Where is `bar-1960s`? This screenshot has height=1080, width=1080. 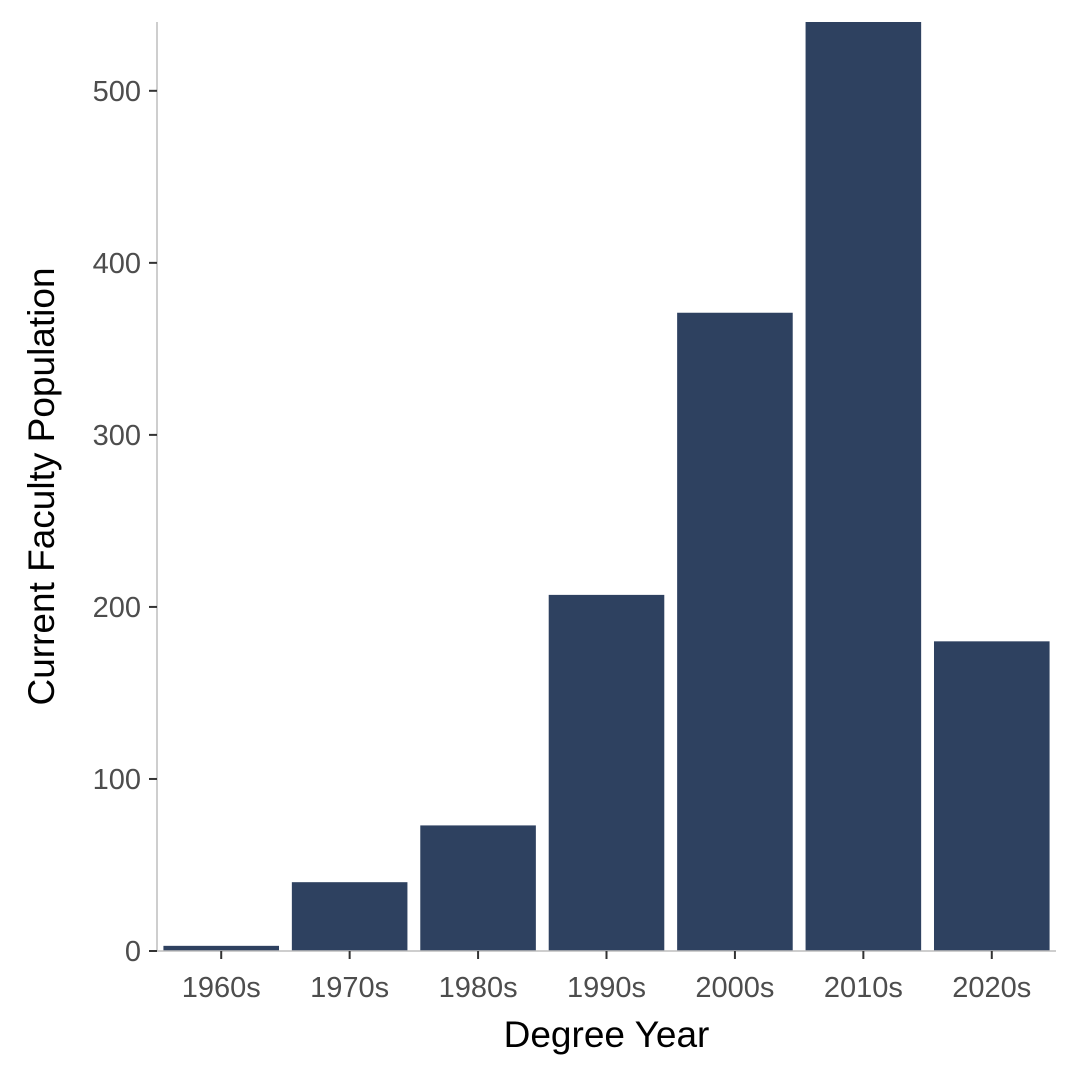
bar-1960s is located at coordinates (221, 948).